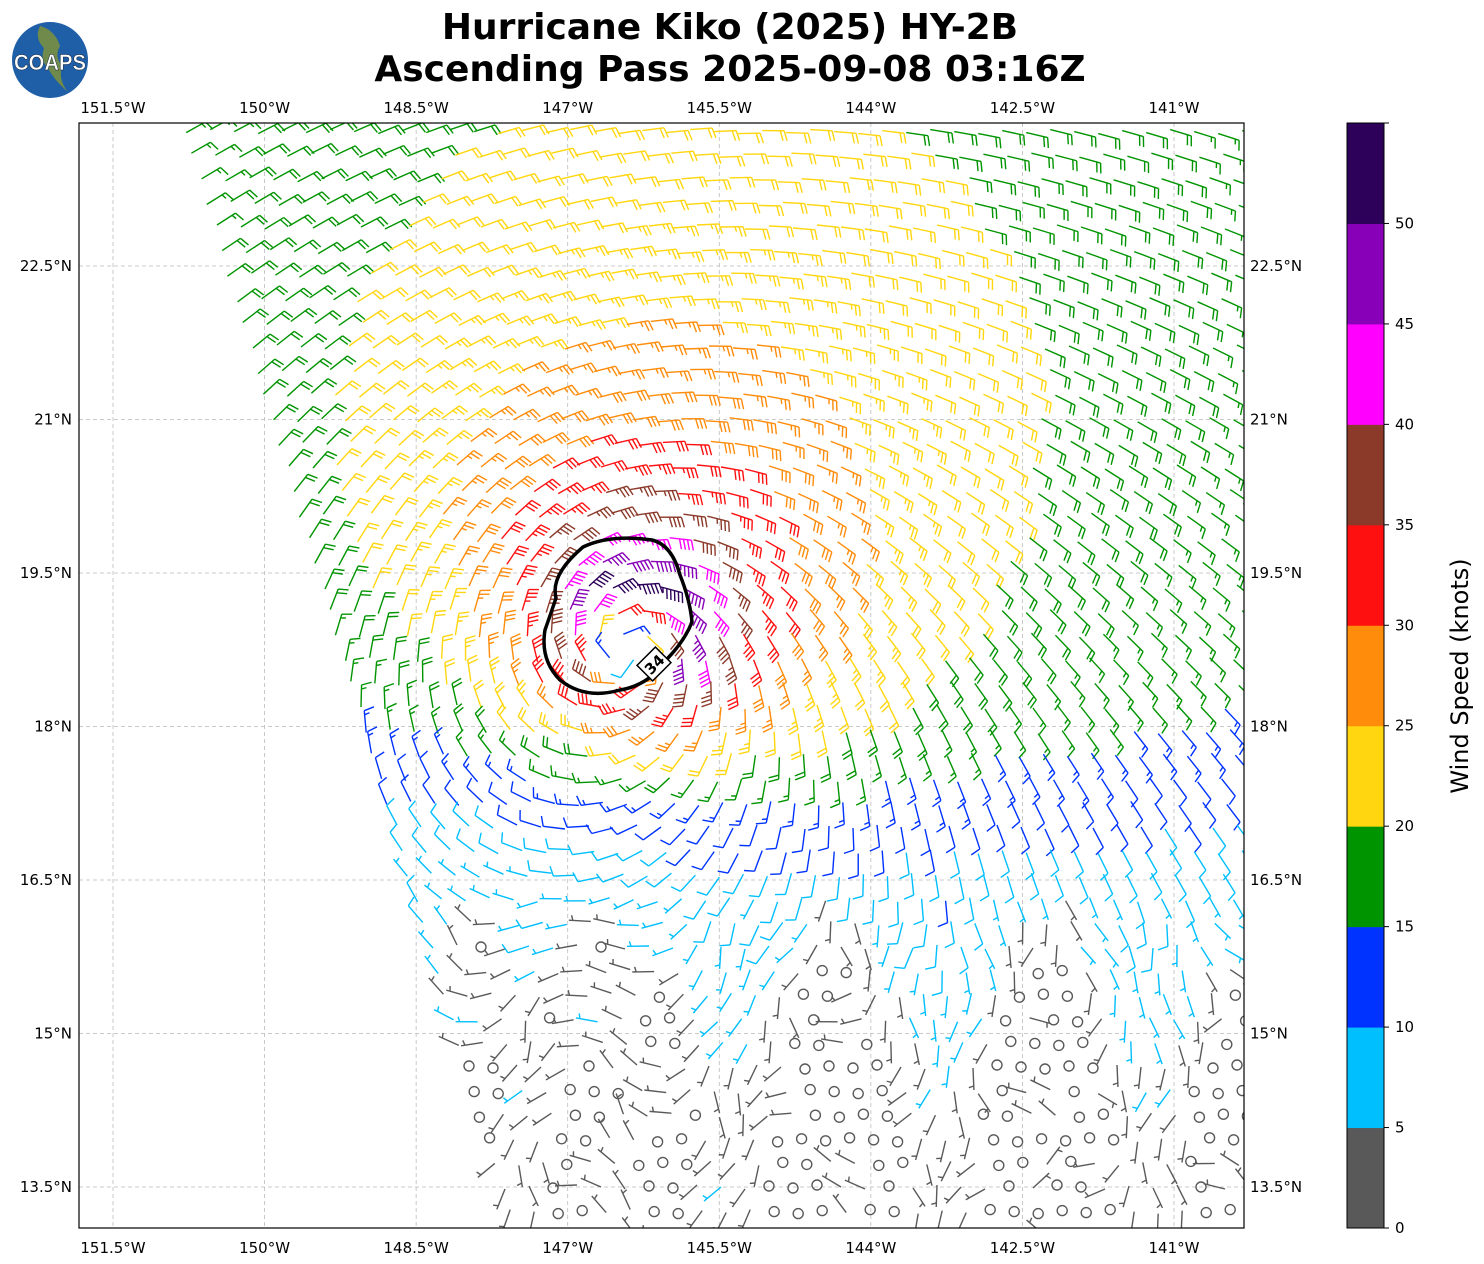 This screenshot has width=1484, height=1264. I want to click on lon-tick-label: 141°W, so click(1174, 1248).